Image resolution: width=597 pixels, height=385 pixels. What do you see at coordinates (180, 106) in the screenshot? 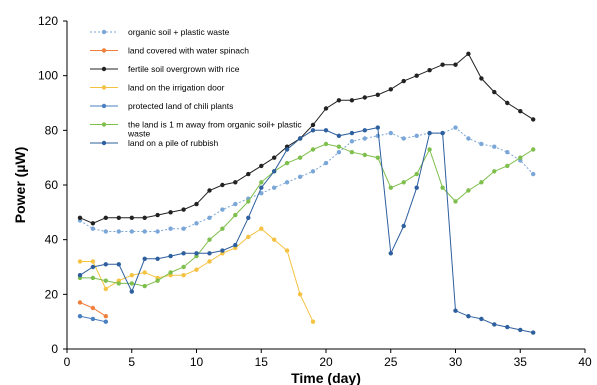
I see `legend-label: protected land of chili plants` at bounding box center [180, 106].